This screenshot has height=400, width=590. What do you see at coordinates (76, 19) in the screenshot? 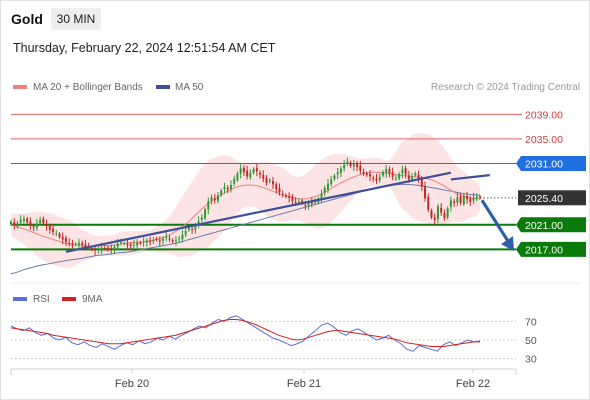
I see `timeframe-button: 30 MIN` at bounding box center [76, 19].